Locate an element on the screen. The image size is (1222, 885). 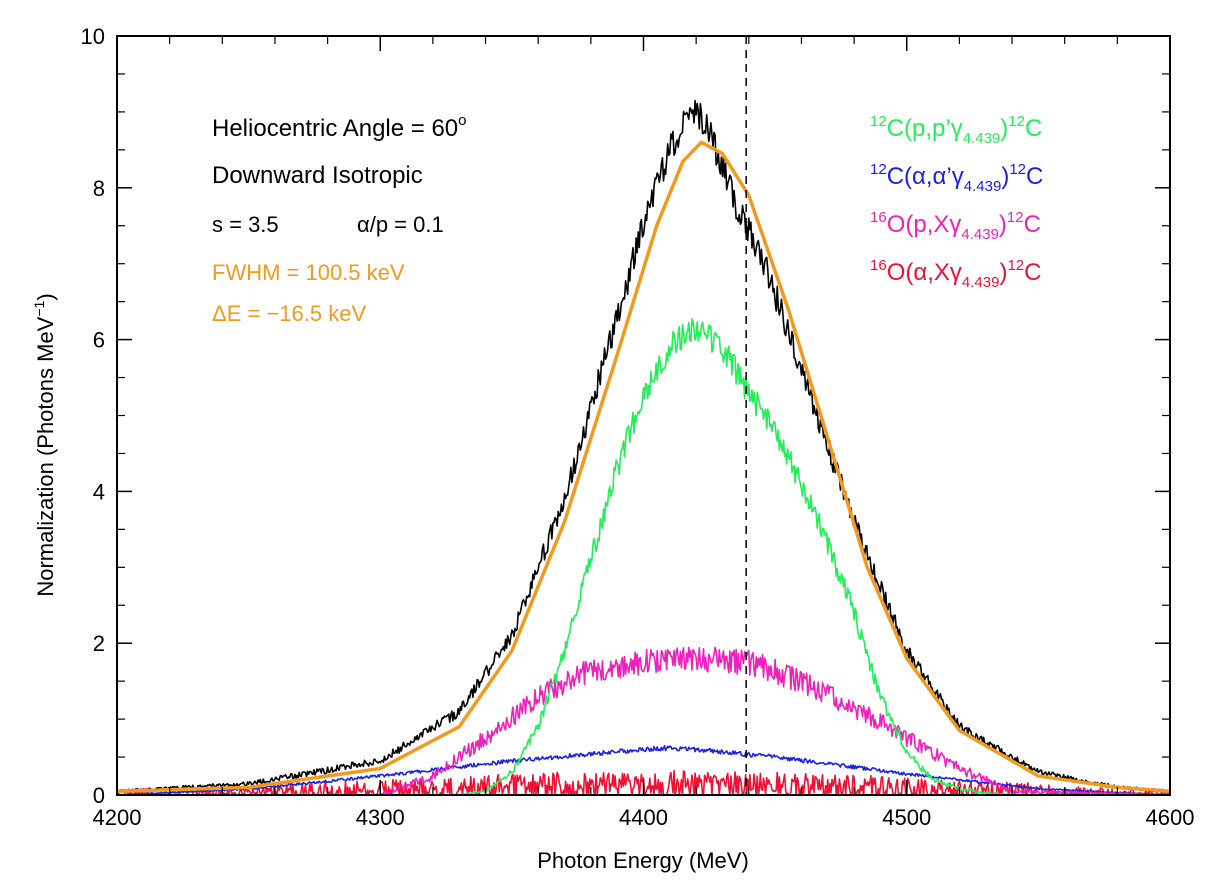
y-axis-label: Normalization (Photons MeV−1) is located at coordinates (44, 444).